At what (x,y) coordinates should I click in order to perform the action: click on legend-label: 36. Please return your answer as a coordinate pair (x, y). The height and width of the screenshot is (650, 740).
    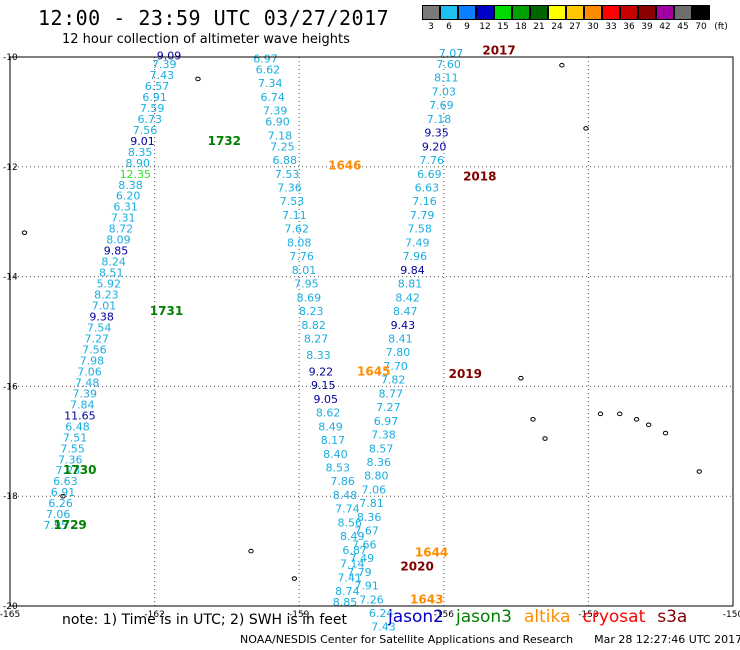
    Looking at the image, I should click on (629, 27).